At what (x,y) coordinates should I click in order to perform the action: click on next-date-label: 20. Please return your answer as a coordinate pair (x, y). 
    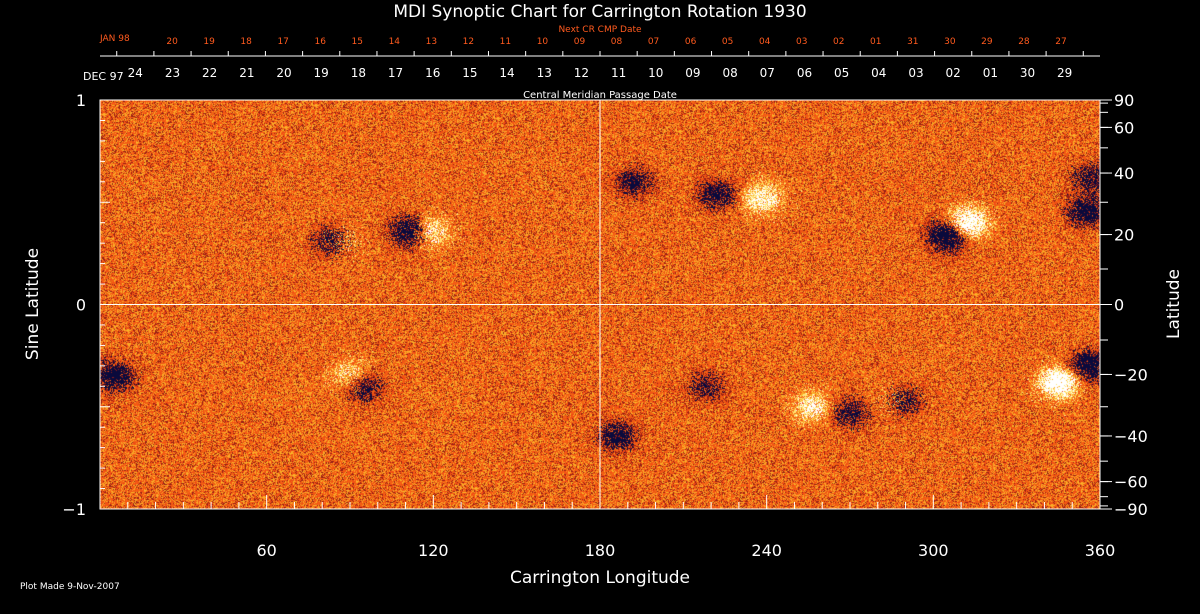
    Looking at the image, I should click on (172, 42).